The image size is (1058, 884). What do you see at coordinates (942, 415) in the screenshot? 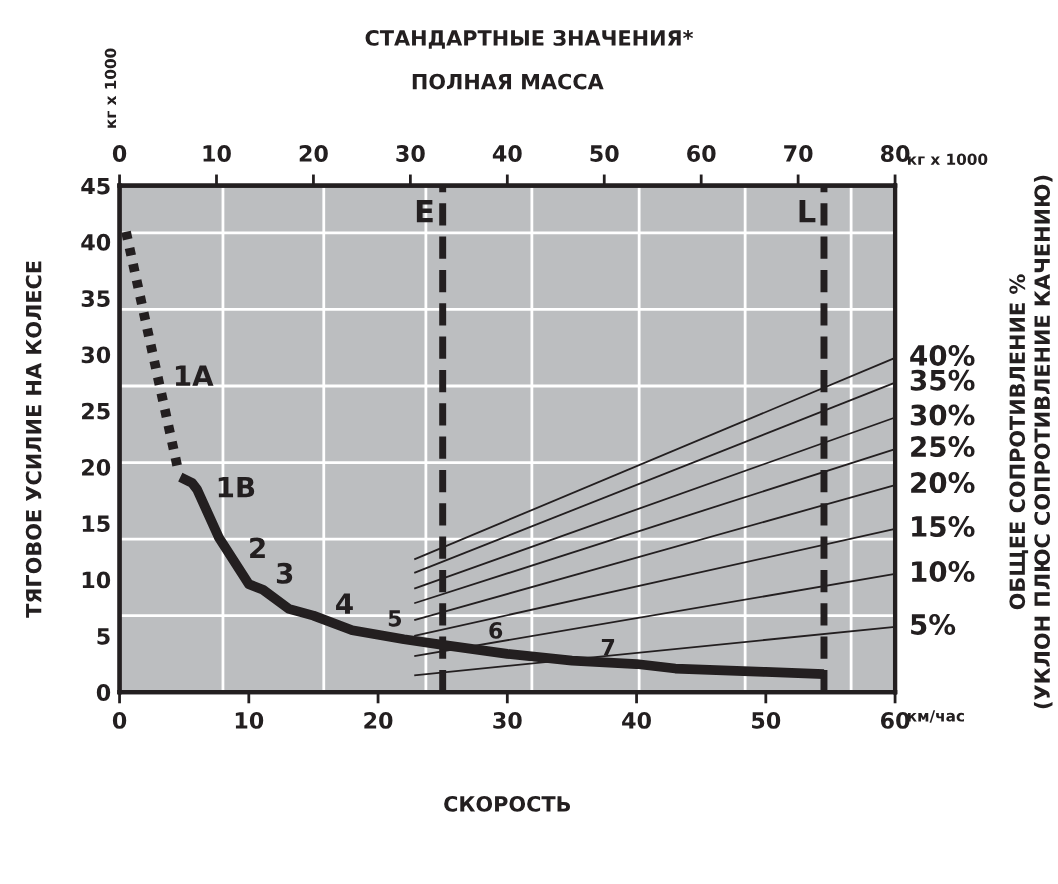
I see `text: 30%` at bounding box center [942, 415].